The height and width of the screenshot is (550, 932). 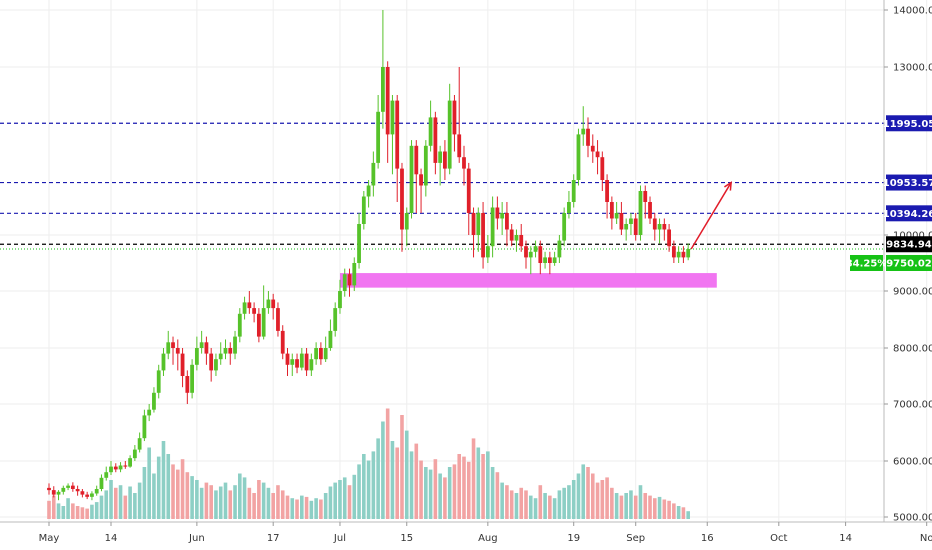 I want to click on level-badge-label: 11995.05, so click(x=907, y=124).